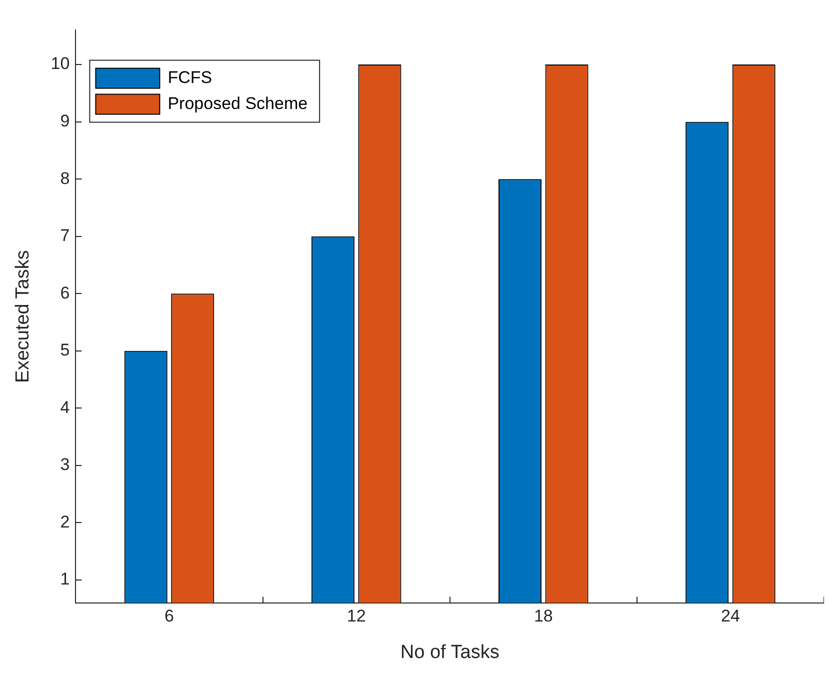 The height and width of the screenshot is (677, 832). Describe the element at coordinates (65, 350) in the screenshot. I see `y-tick-label: 5` at that location.